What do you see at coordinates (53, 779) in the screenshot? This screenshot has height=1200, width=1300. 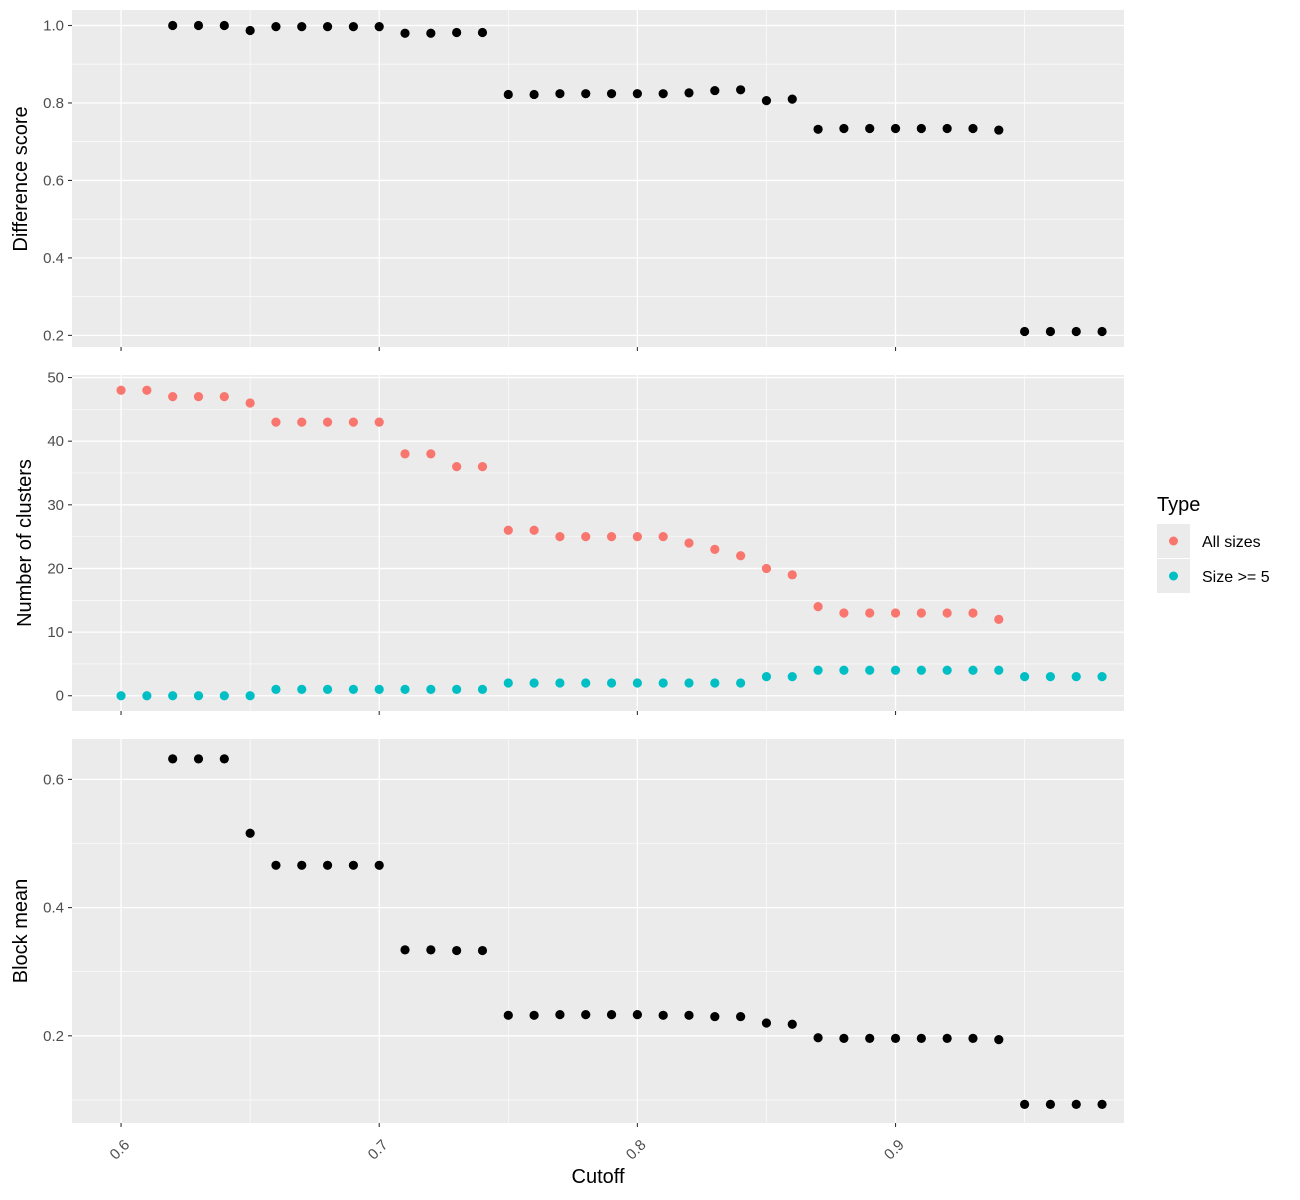 I see `y-tick-label: 0.6` at bounding box center [53, 779].